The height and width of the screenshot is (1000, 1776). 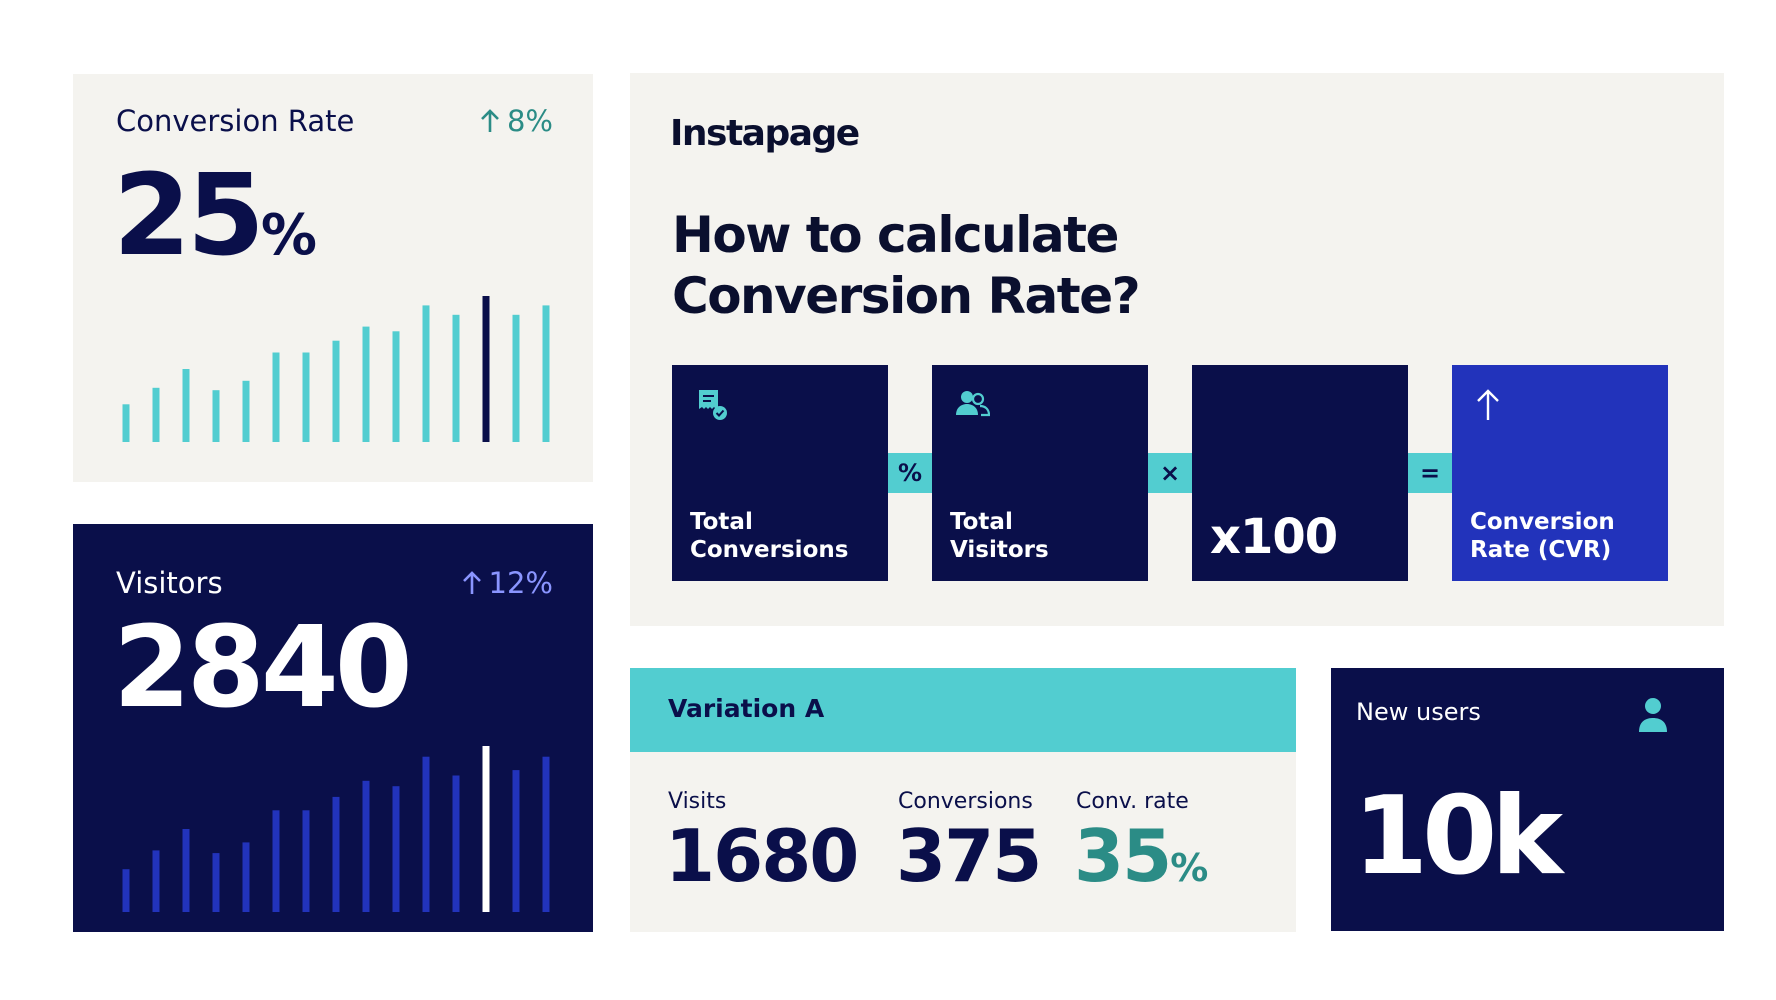 What do you see at coordinates (895, 235) in the screenshot?
I see `headline-line-1: How to calculate` at bounding box center [895, 235].